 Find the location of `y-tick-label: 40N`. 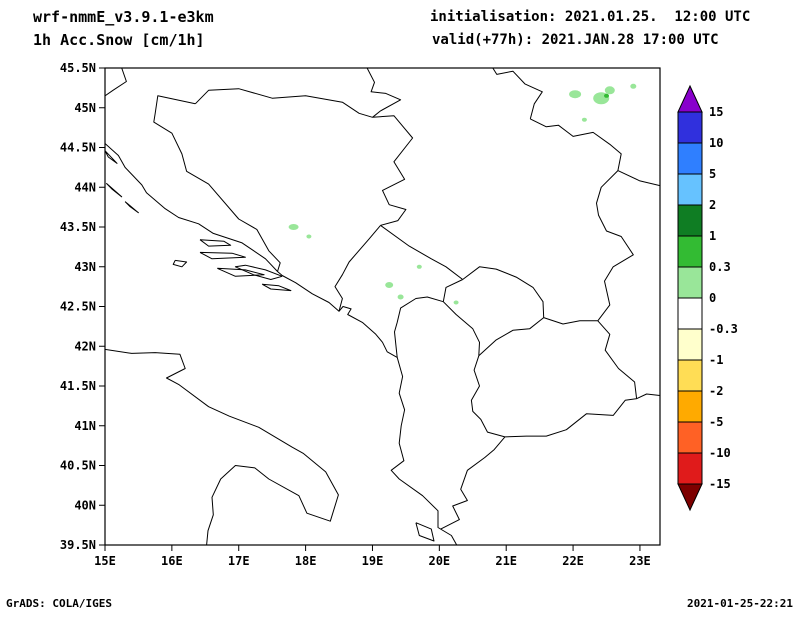

y-tick-label: 40N is located at coordinates (85, 505).